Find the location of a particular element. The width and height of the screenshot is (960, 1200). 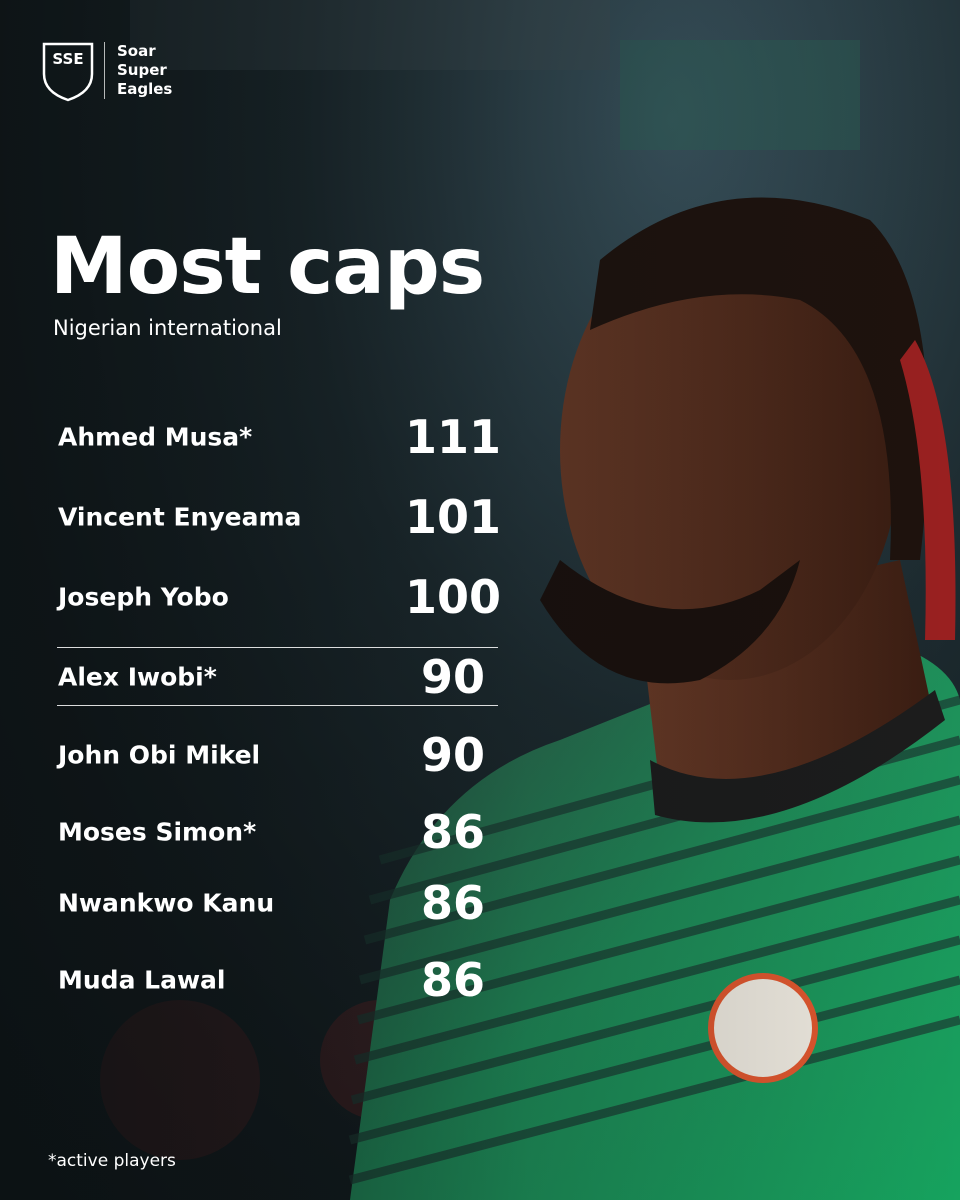

logo-badge: SSE is located at coordinates (68, 72).